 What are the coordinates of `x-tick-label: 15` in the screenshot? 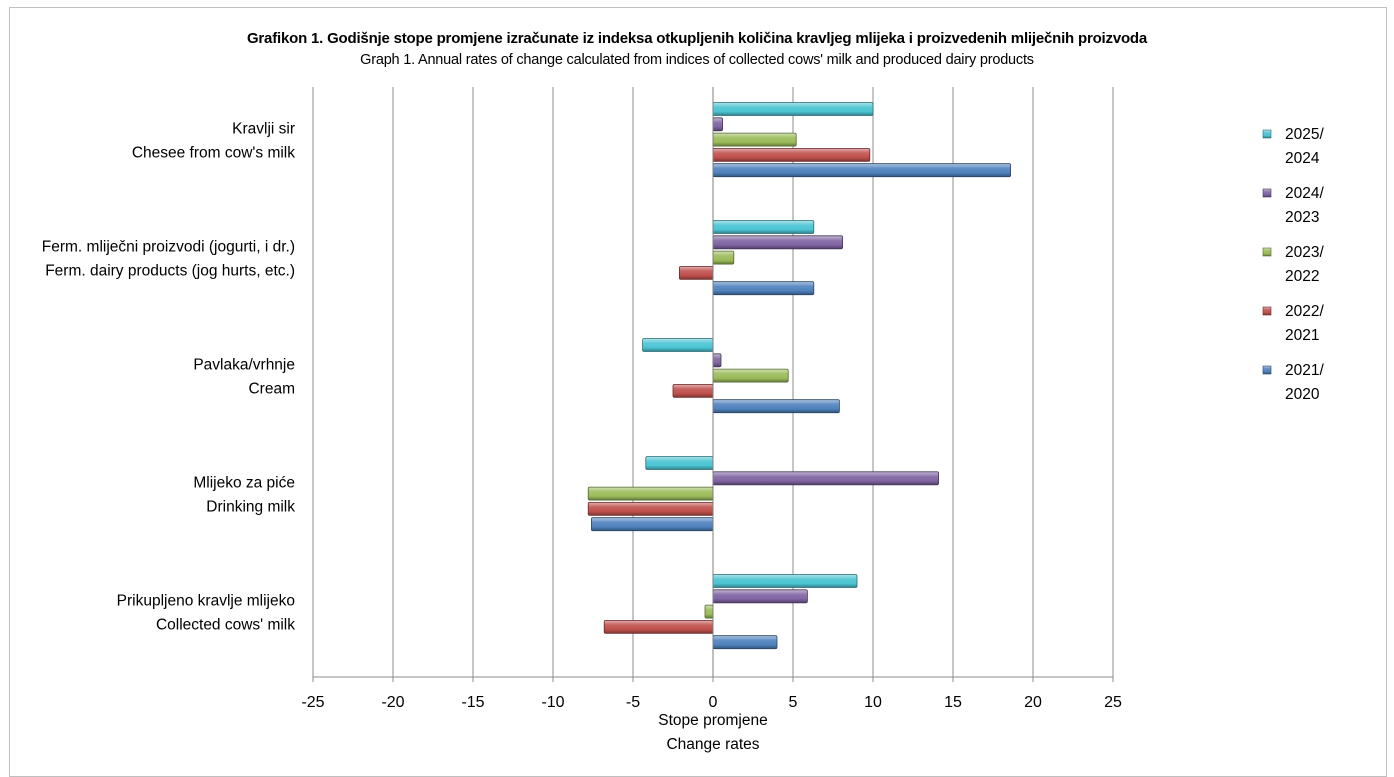 It's located at (953, 702).